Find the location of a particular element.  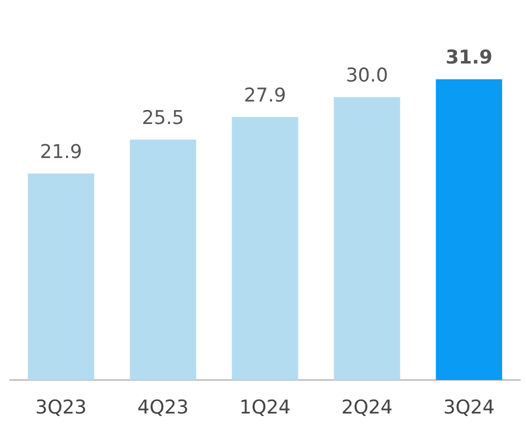

data-label: 27.9 is located at coordinates (265, 95).